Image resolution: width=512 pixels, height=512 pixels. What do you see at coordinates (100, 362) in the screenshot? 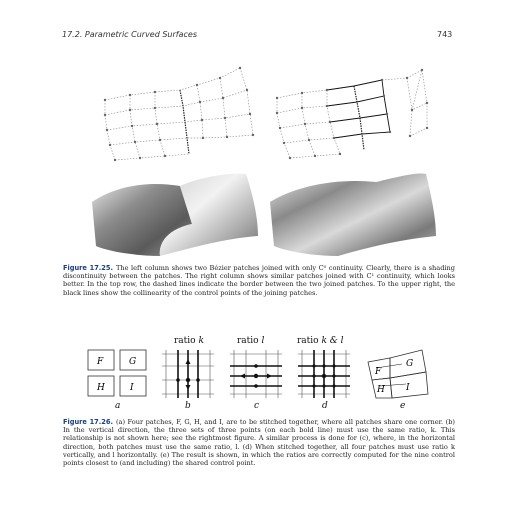
I see `patch-letter-f: F` at bounding box center [100, 362].